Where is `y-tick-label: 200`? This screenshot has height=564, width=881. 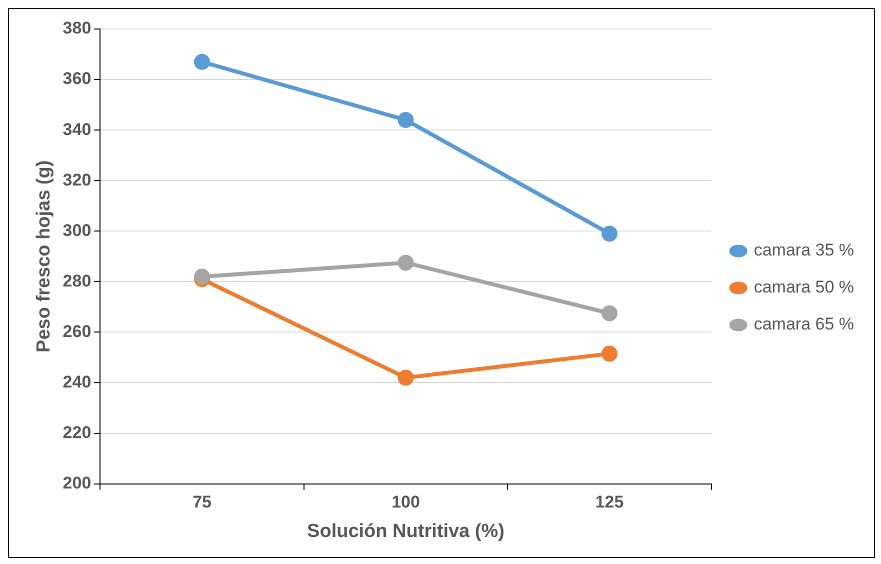
y-tick-label: 200 is located at coordinates (77, 482).